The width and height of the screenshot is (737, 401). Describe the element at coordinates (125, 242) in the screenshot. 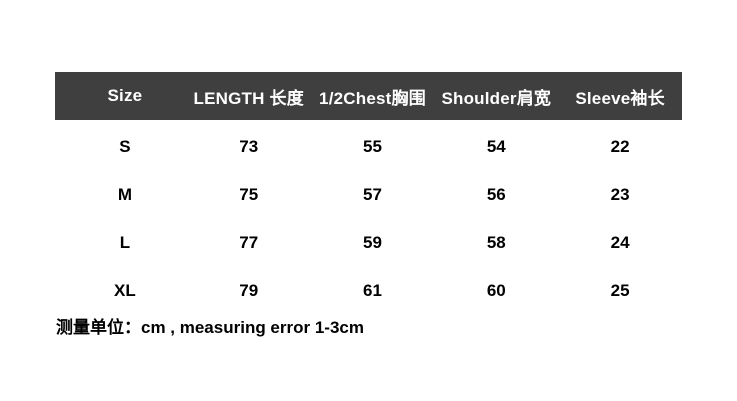

I see `cell-size: L` at that location.